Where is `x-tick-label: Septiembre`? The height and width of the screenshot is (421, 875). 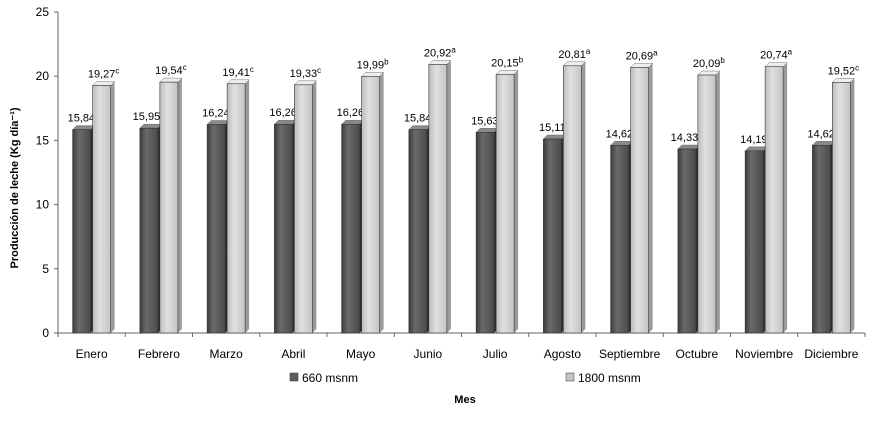
x-tick-label: Septiembre is located at coordinates (630, 354).